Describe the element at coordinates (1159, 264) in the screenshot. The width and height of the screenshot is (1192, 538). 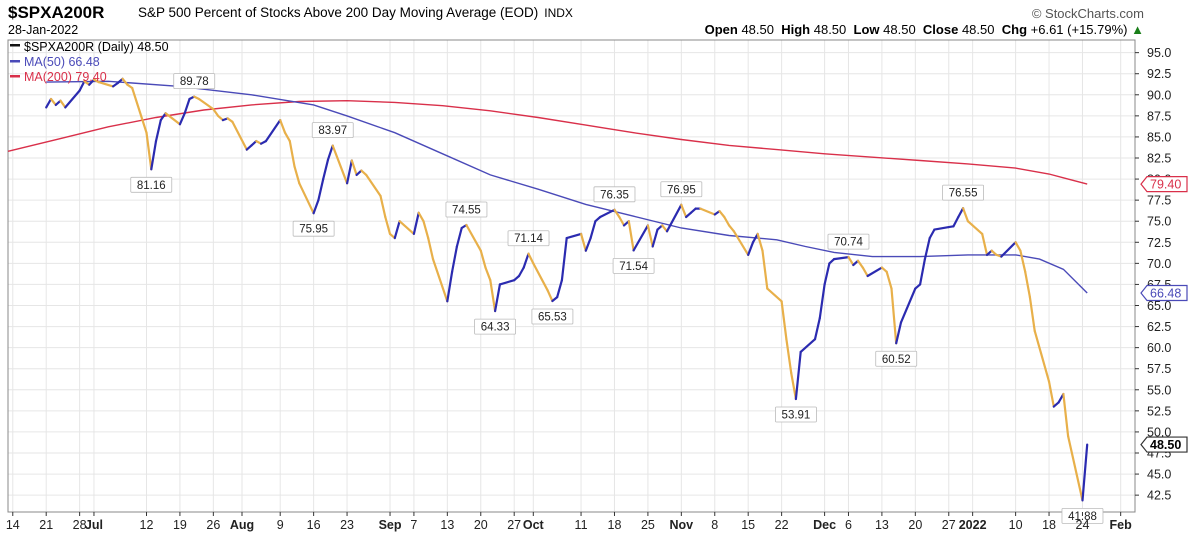
I see `y-tick-label: 70.0` at that location.